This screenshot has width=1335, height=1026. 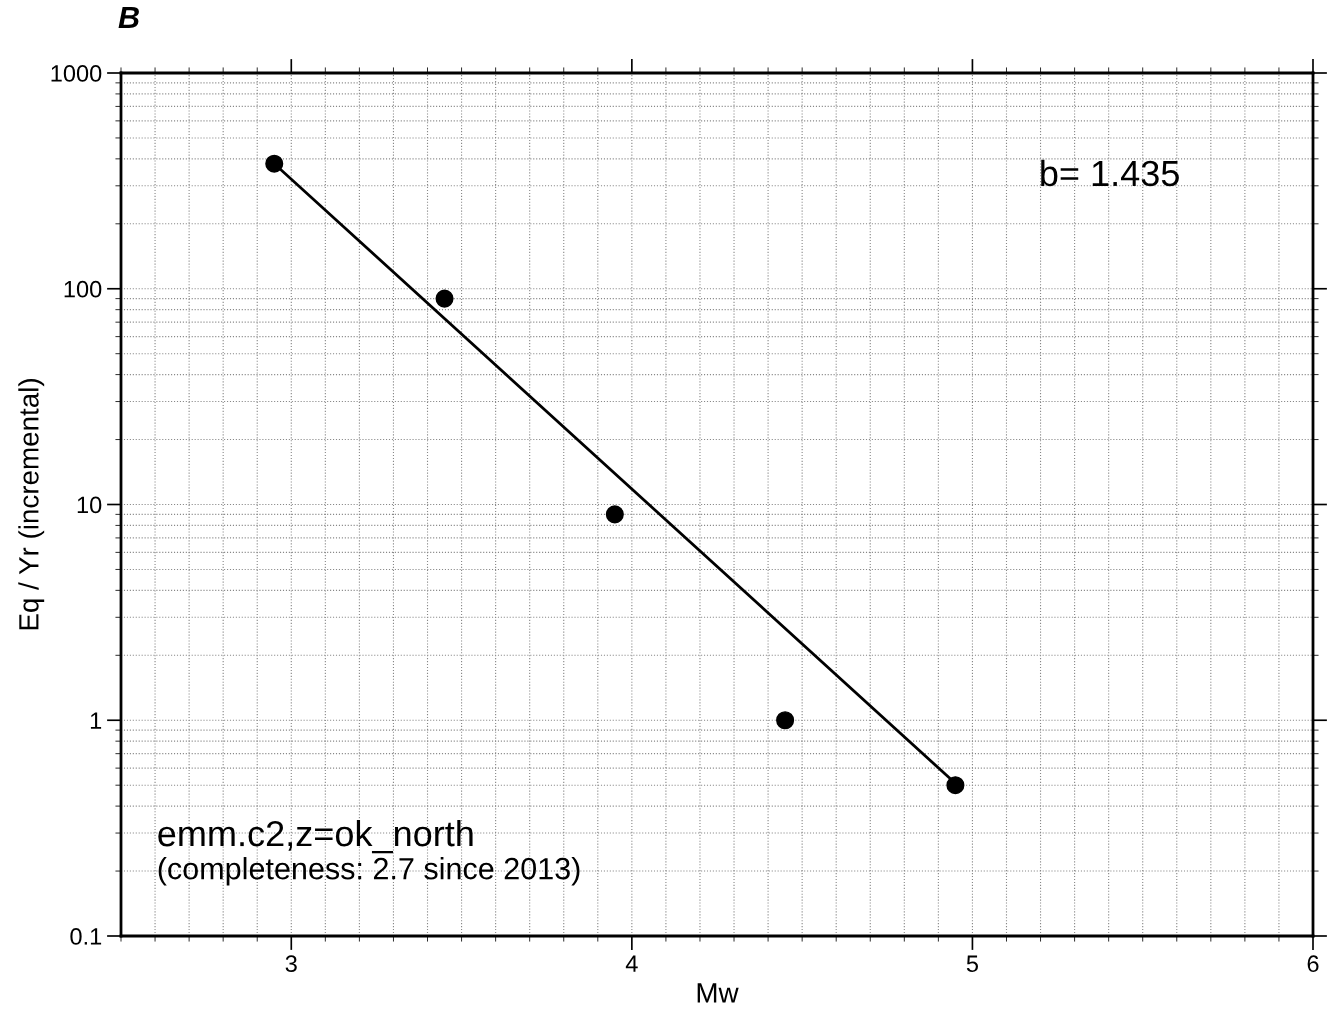 What do you see at coordinates (31, 504) in the screenshot?
I see `y-axis-title: Eq / Yr (incremental)` at bounding box center [31, 504].